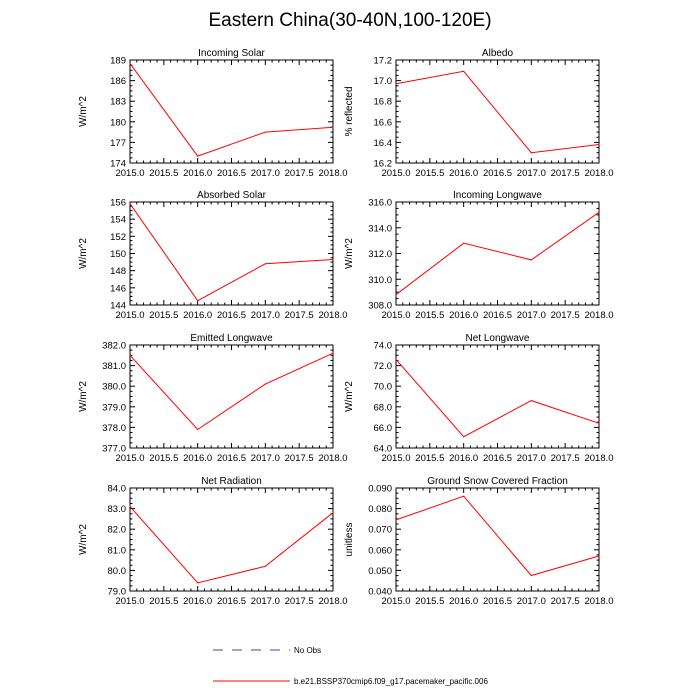 The height and width of the screenshot is (700, 700). Describe the element at coordinates (383, 164) in the screenshot. I see `y-tick-label: 16.2` at that location.